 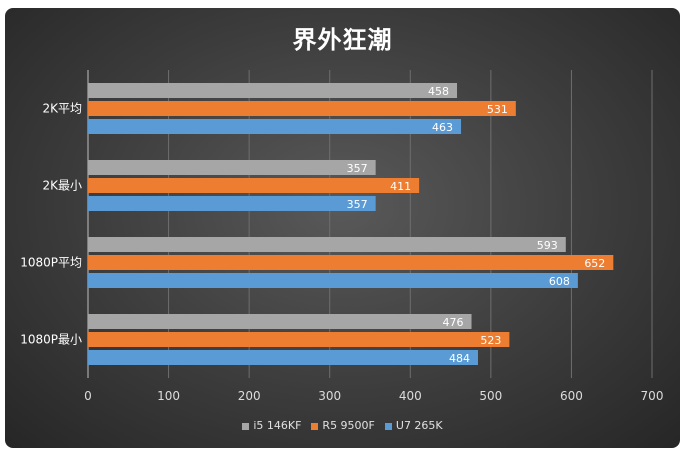 What do you see at coordinates (442, 127) in the screenshot?
I see `data-label: 463` at bounding box center [442, 127].